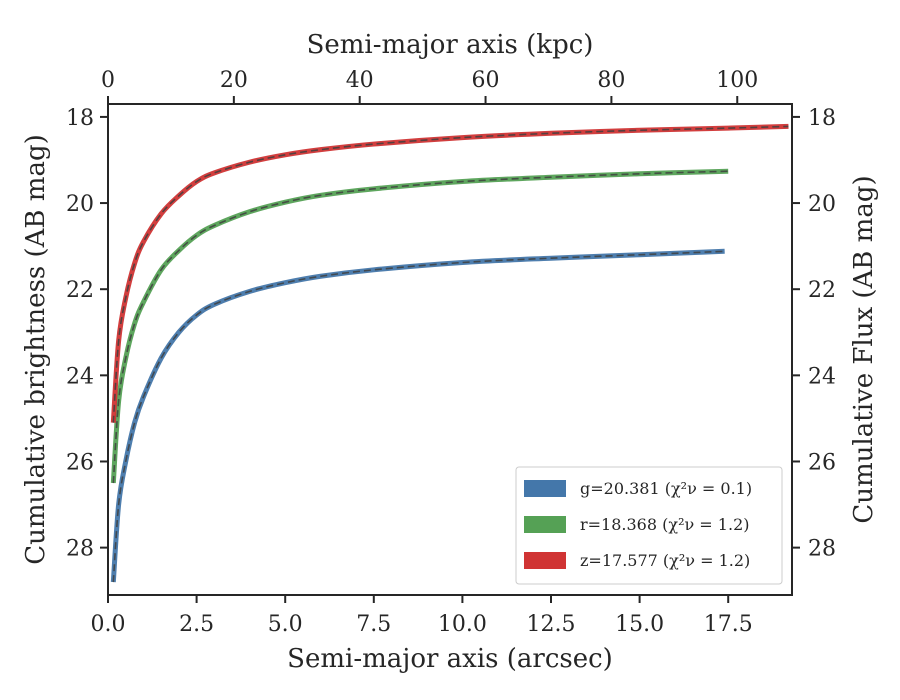  Describe the element at coordinates (360, 80) in the screenshot. I see `top-x-tick-label: 40` at that location.